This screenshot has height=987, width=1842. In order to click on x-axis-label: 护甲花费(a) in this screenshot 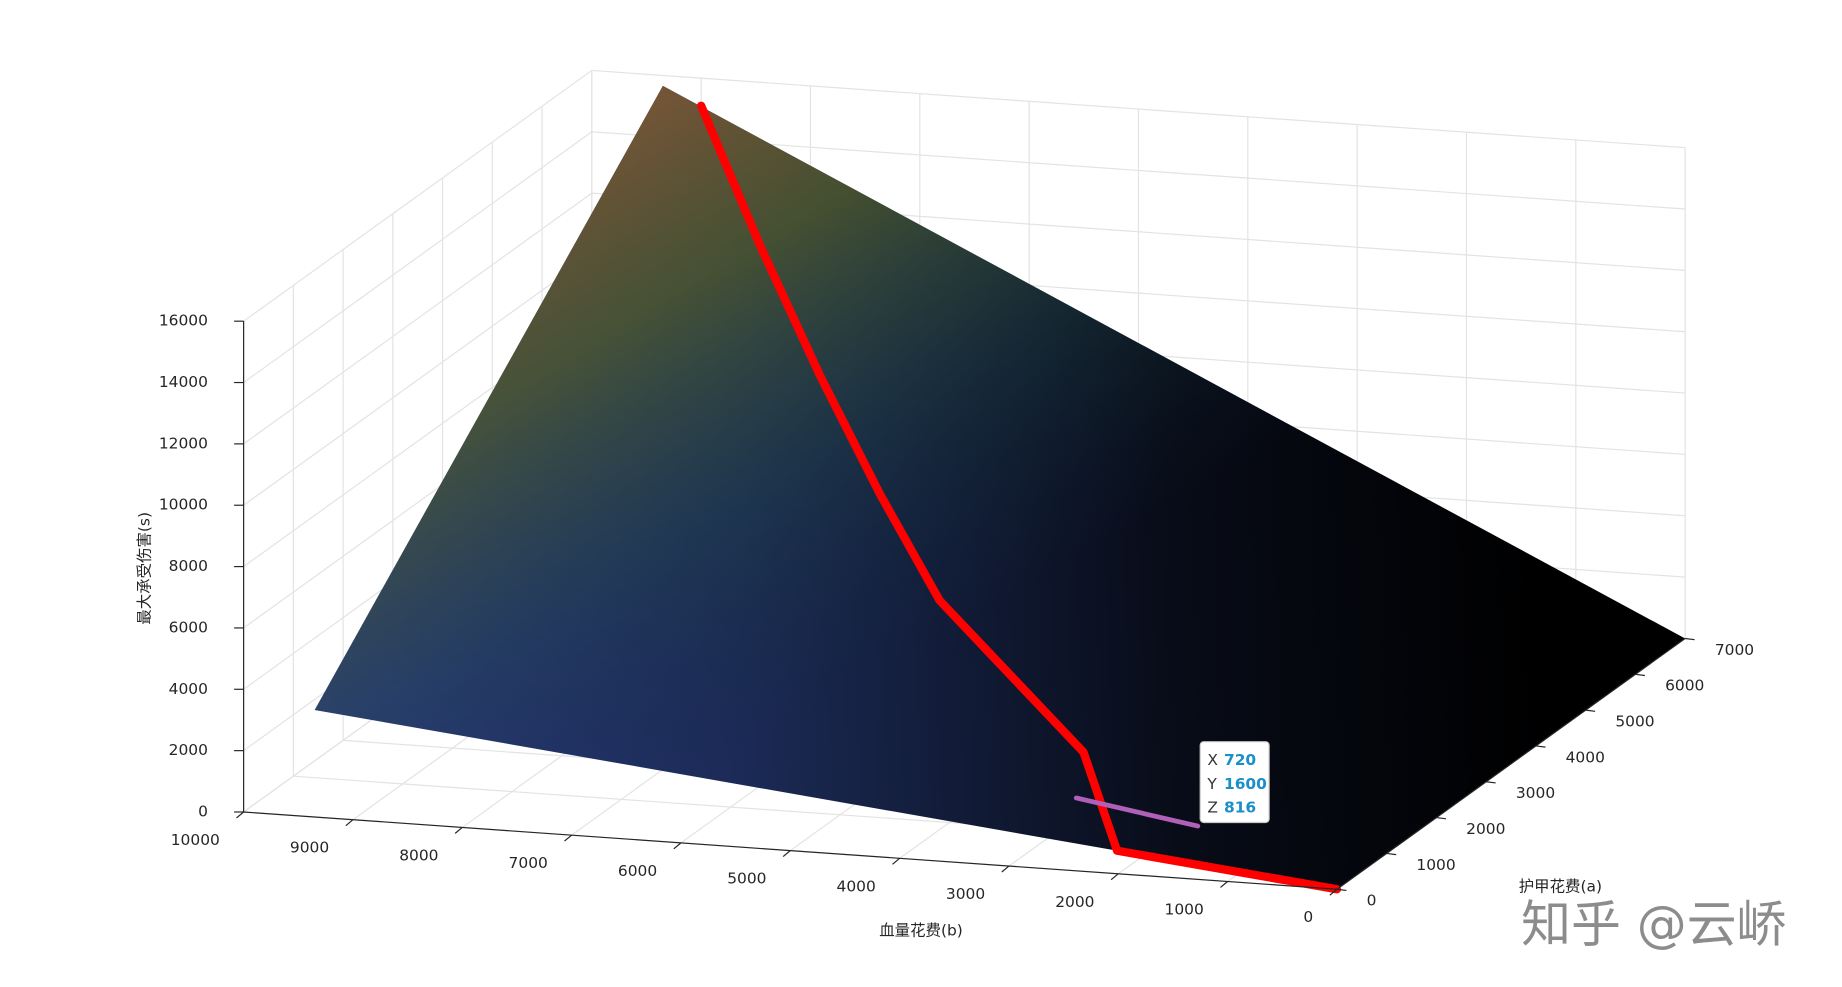, I will do `click(1560, 886)`.